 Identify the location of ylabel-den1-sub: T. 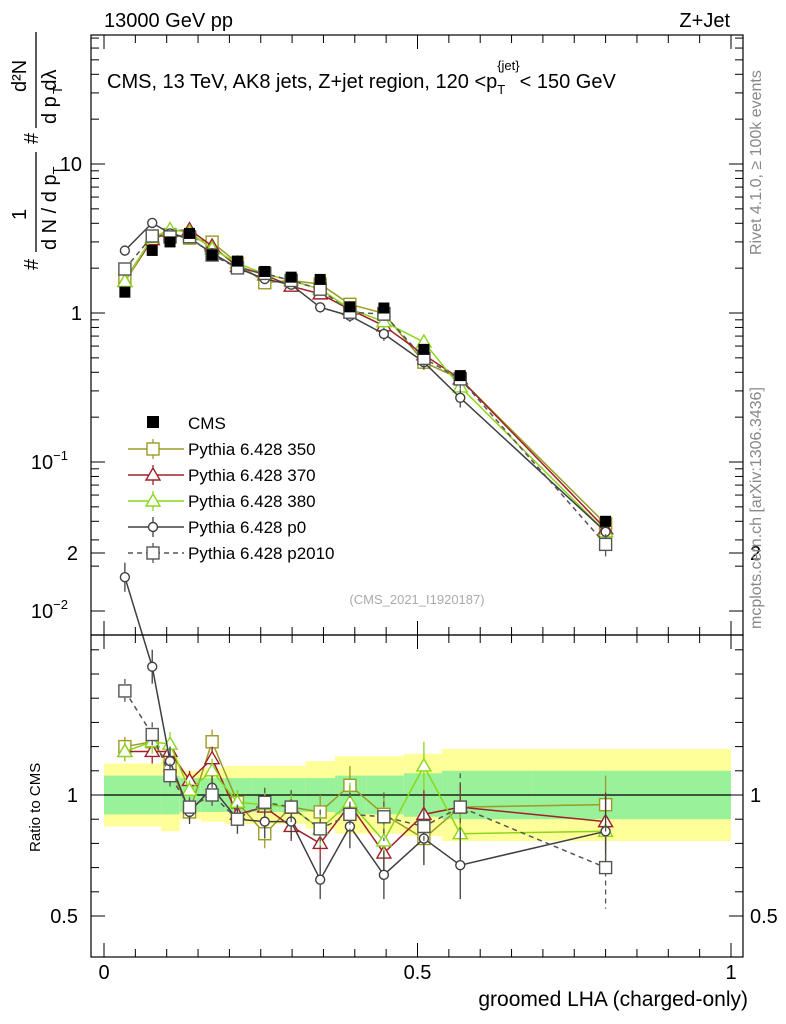
(57, 170).